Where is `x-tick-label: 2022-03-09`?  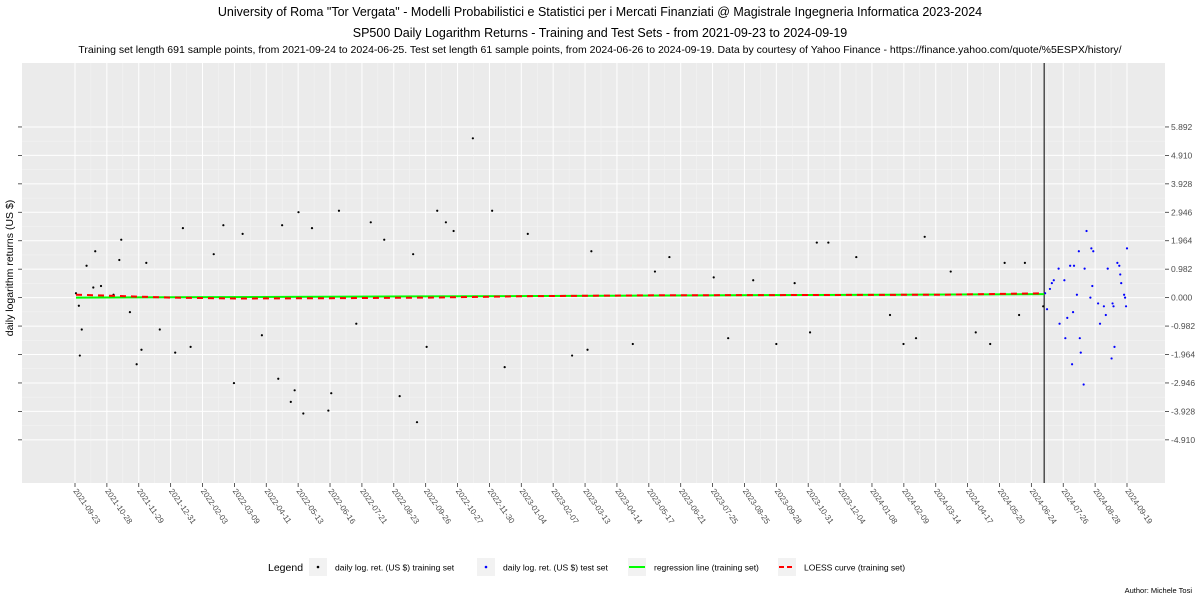 x-tick-label: 2022-03-09 is located at coordinates (246, 506).